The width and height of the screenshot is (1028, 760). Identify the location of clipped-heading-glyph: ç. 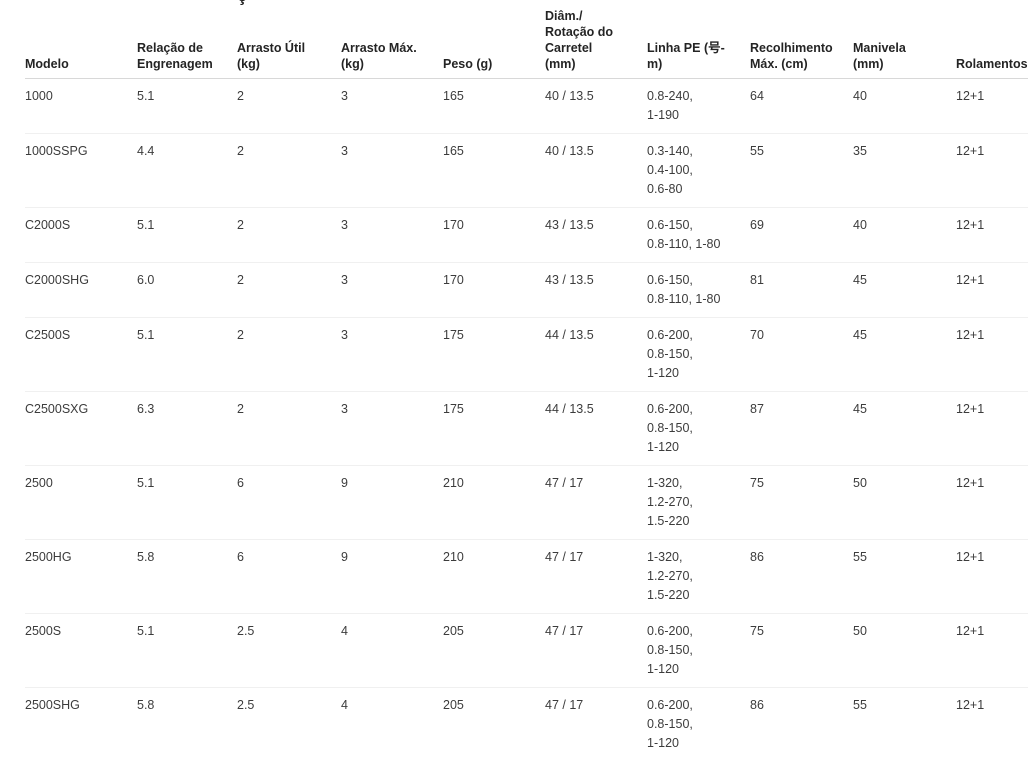
(242, 2).